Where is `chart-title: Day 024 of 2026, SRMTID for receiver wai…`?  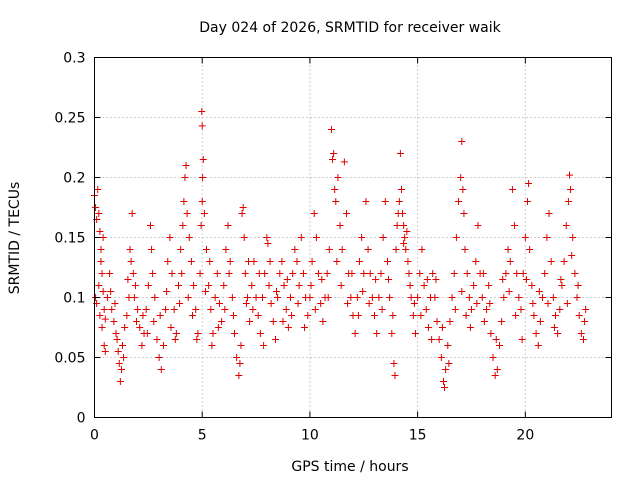 chart-title: Day 024 of 2026, SRMTID for receiver wai… is located at coordinates (350, 28).